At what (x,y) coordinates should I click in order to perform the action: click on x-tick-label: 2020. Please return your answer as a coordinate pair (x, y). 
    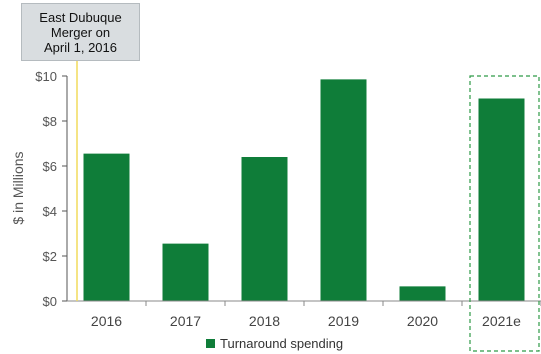
    Looking at the image, I should click on (422, 321).